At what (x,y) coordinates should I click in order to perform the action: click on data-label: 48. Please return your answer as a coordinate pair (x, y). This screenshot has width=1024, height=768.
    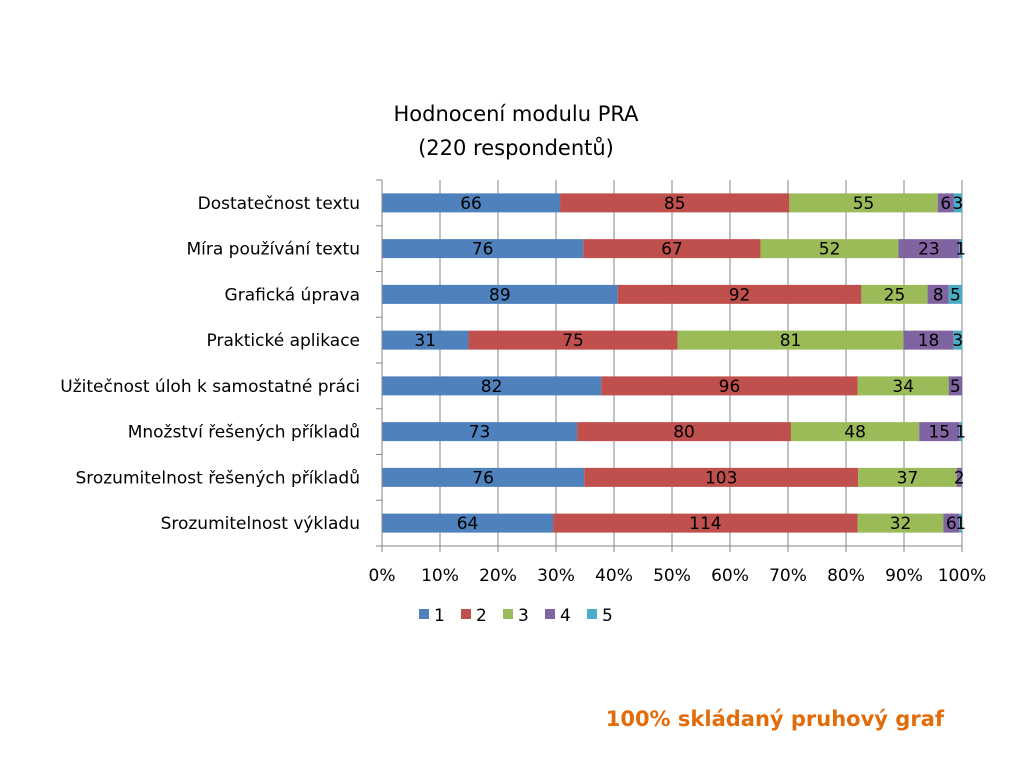
    Looking at the image, I should click on (855, 433).